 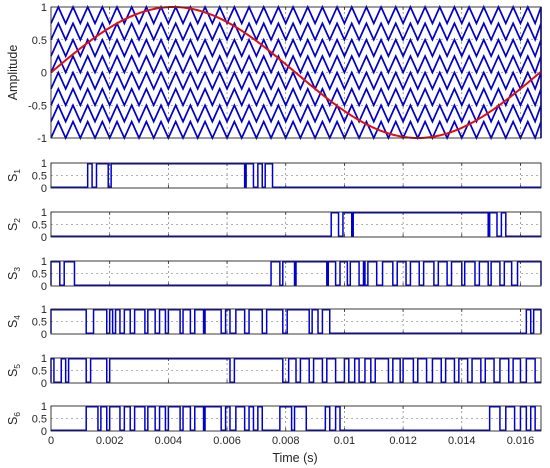 What do you see at coordinates (17, 366) in the screenshot?
I see `y-axis-label-subscript: 5` at bounding box center [17, 366].